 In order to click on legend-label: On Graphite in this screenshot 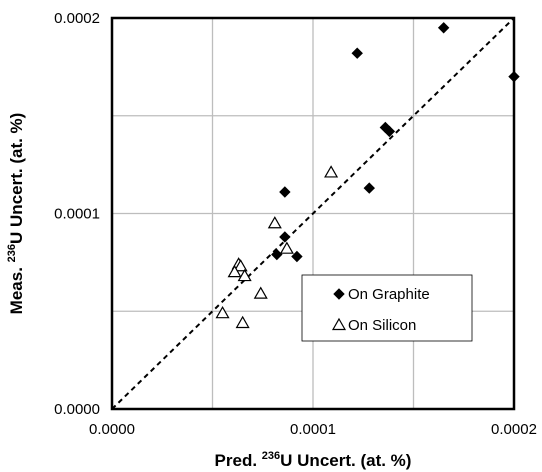, I will do `click(389, 294)`.